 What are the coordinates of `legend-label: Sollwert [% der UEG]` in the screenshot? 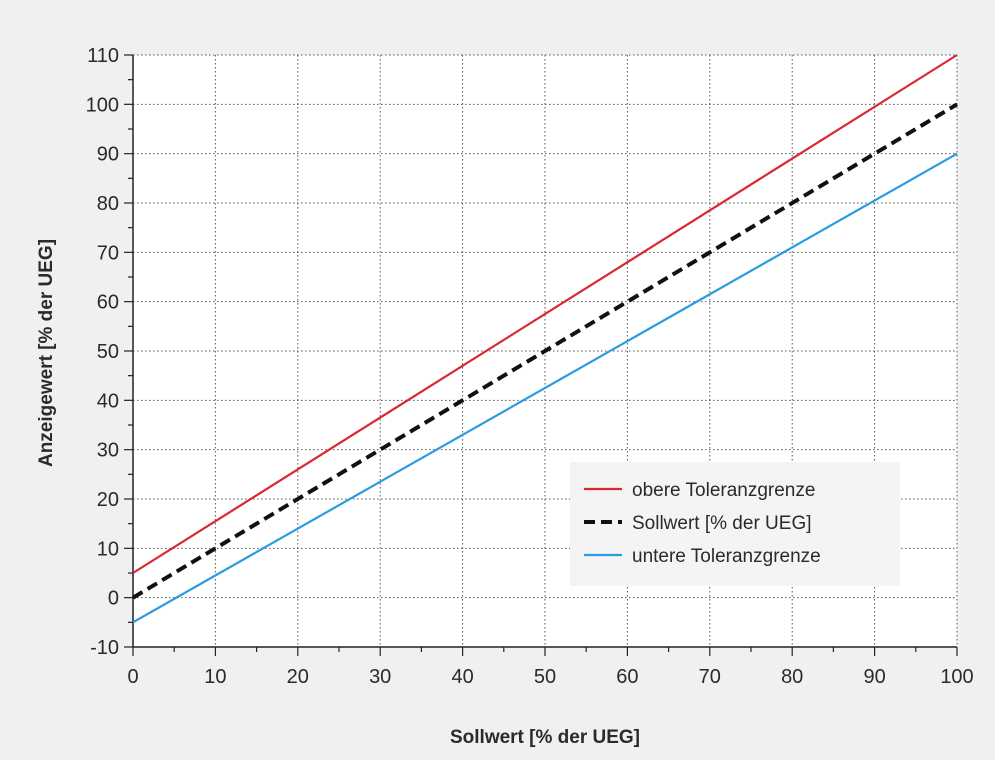 It's located at (722, 523).